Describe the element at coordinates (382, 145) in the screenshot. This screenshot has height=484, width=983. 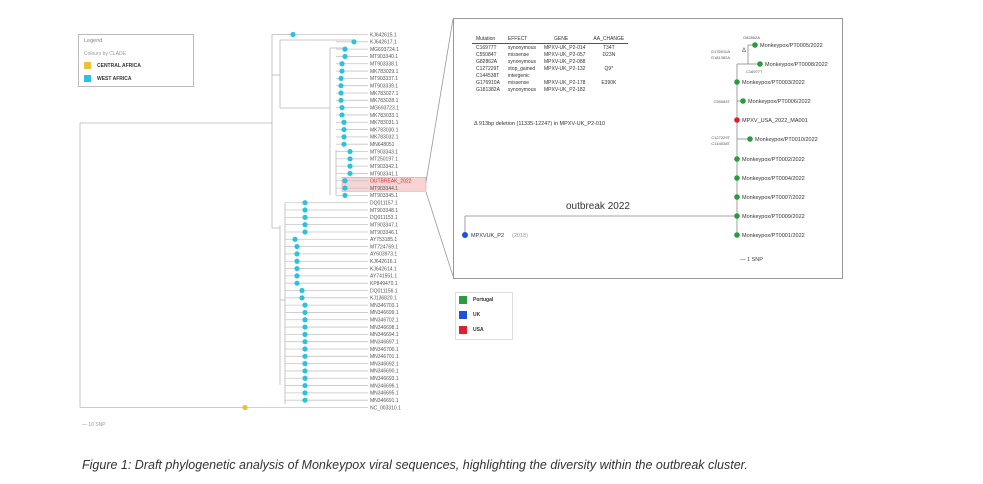
I see `tip-label: MN648051` at that location.